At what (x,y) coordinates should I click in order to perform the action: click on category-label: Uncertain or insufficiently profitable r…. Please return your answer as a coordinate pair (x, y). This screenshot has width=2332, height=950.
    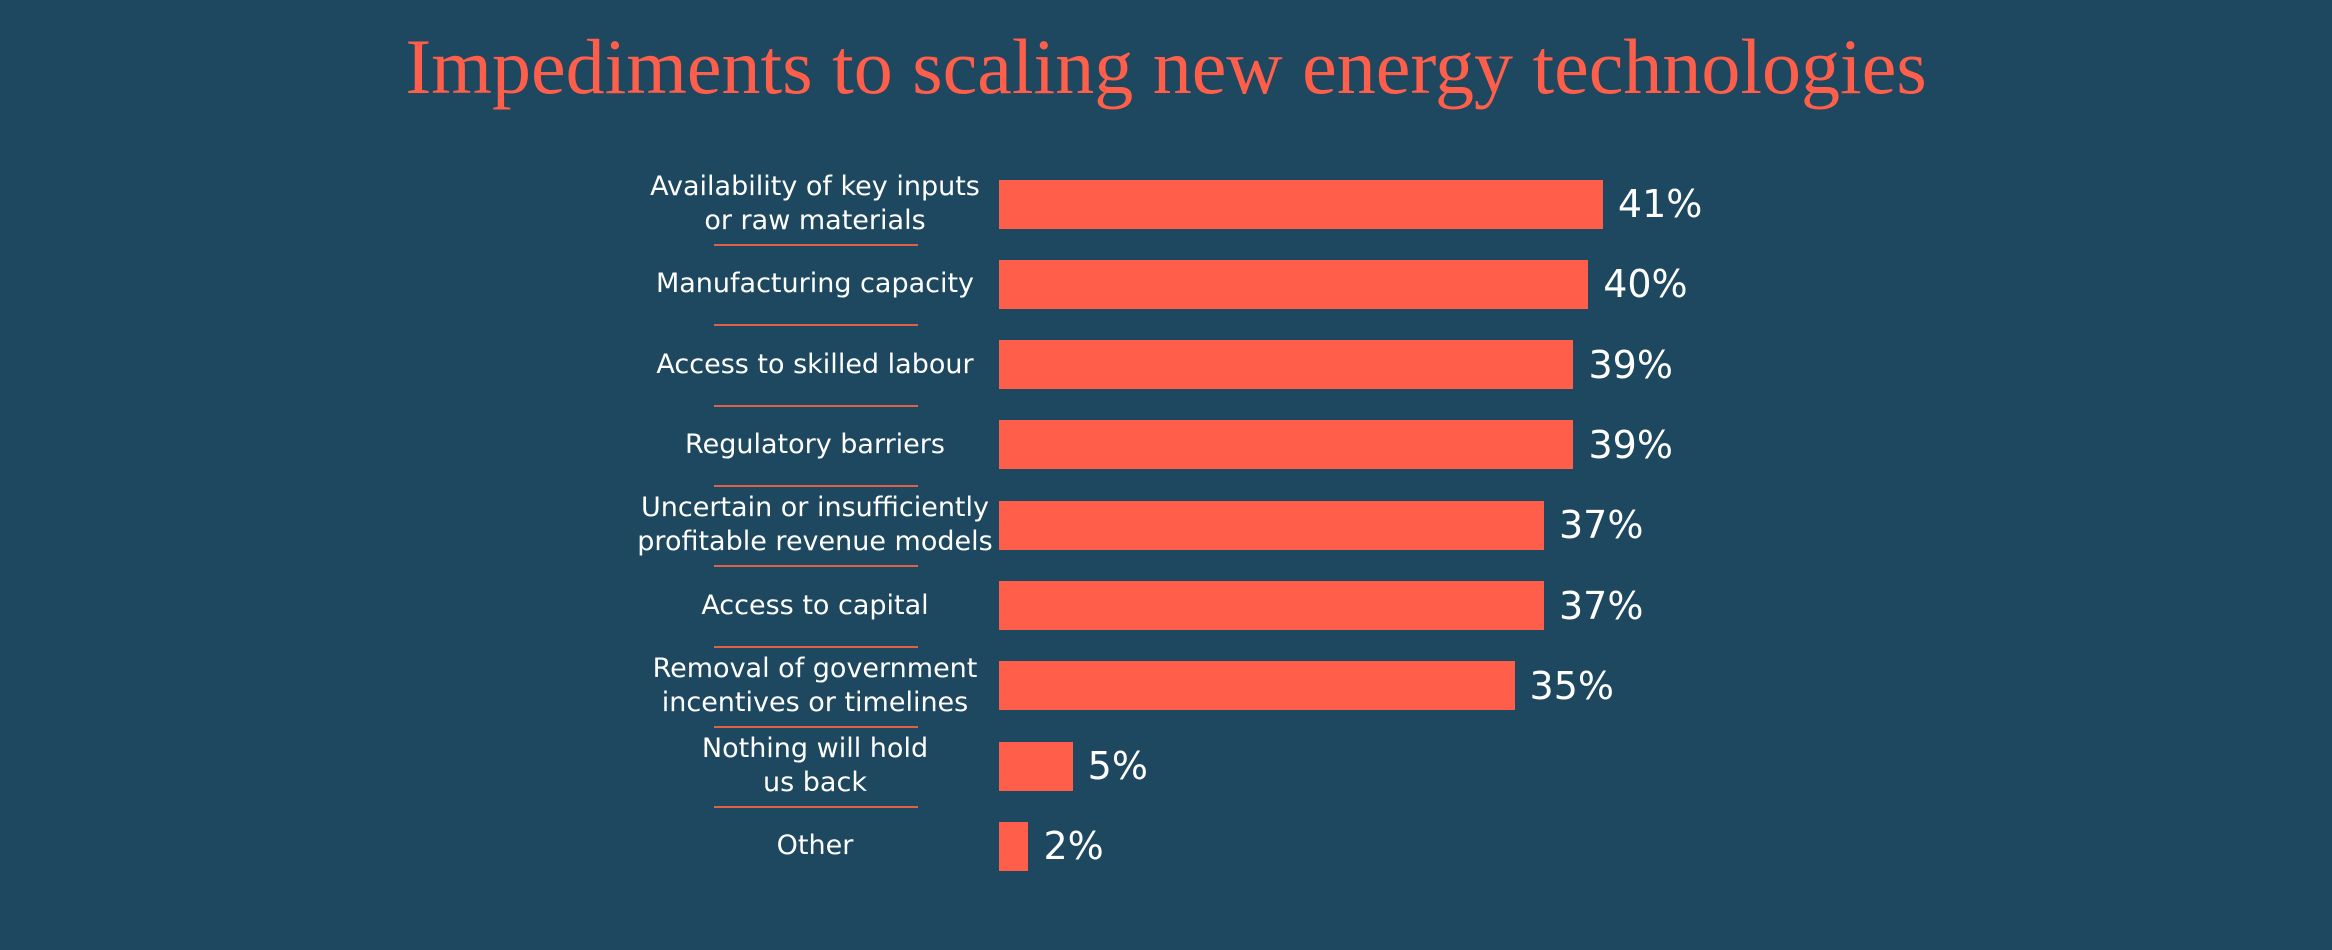
    Looking at the image, I should click on (815, 525).